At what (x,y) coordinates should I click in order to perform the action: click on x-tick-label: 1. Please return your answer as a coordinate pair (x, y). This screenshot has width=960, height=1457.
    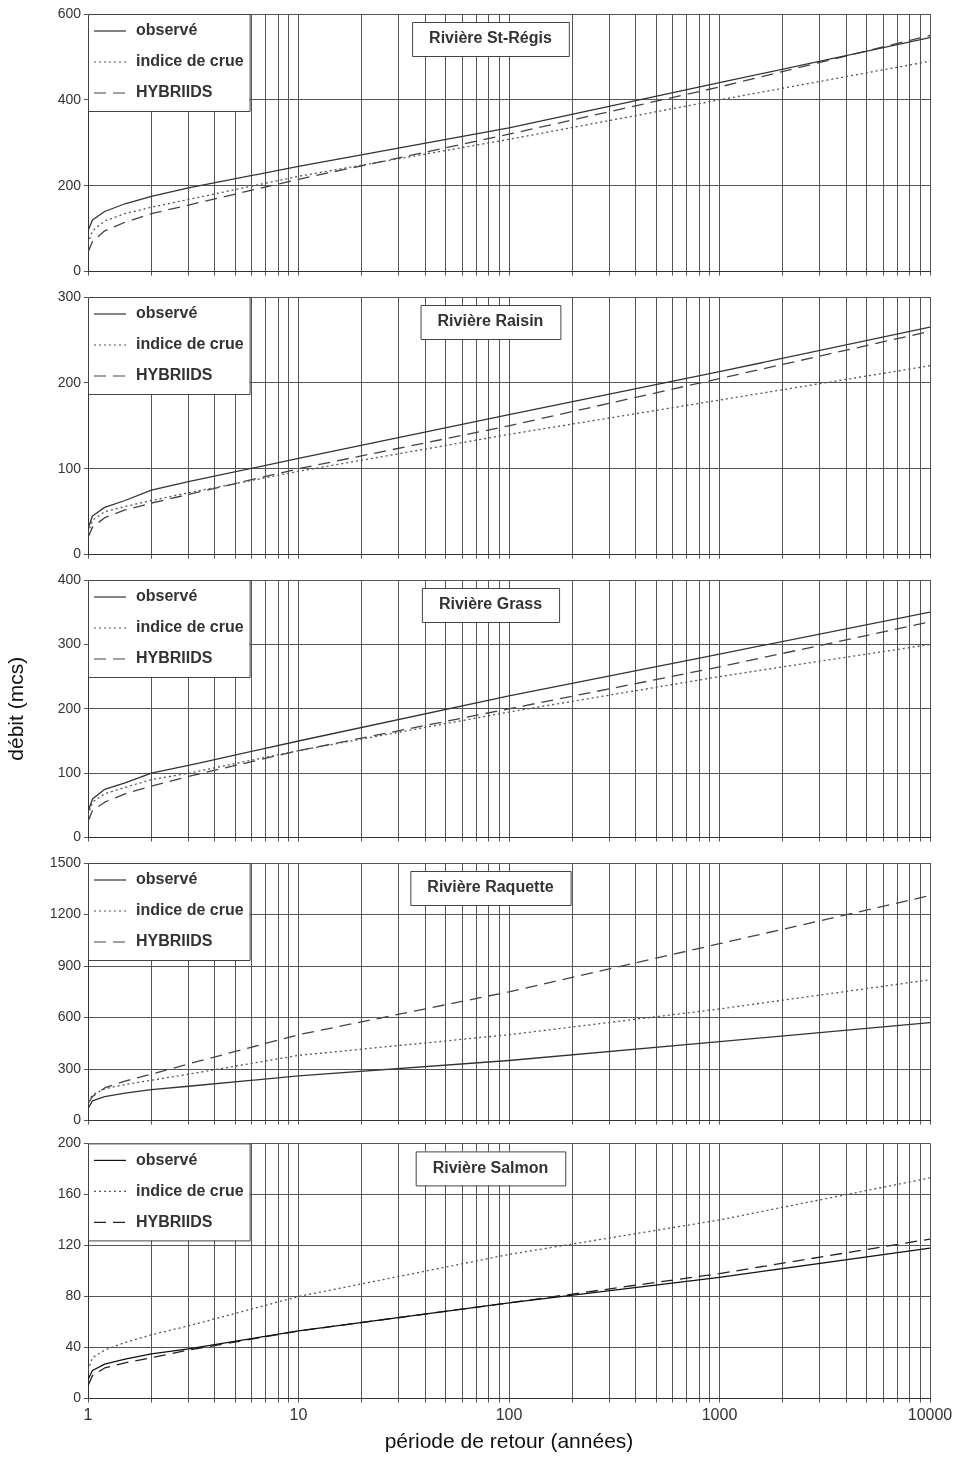
    Looking at the image, I should click on (88, 1414).